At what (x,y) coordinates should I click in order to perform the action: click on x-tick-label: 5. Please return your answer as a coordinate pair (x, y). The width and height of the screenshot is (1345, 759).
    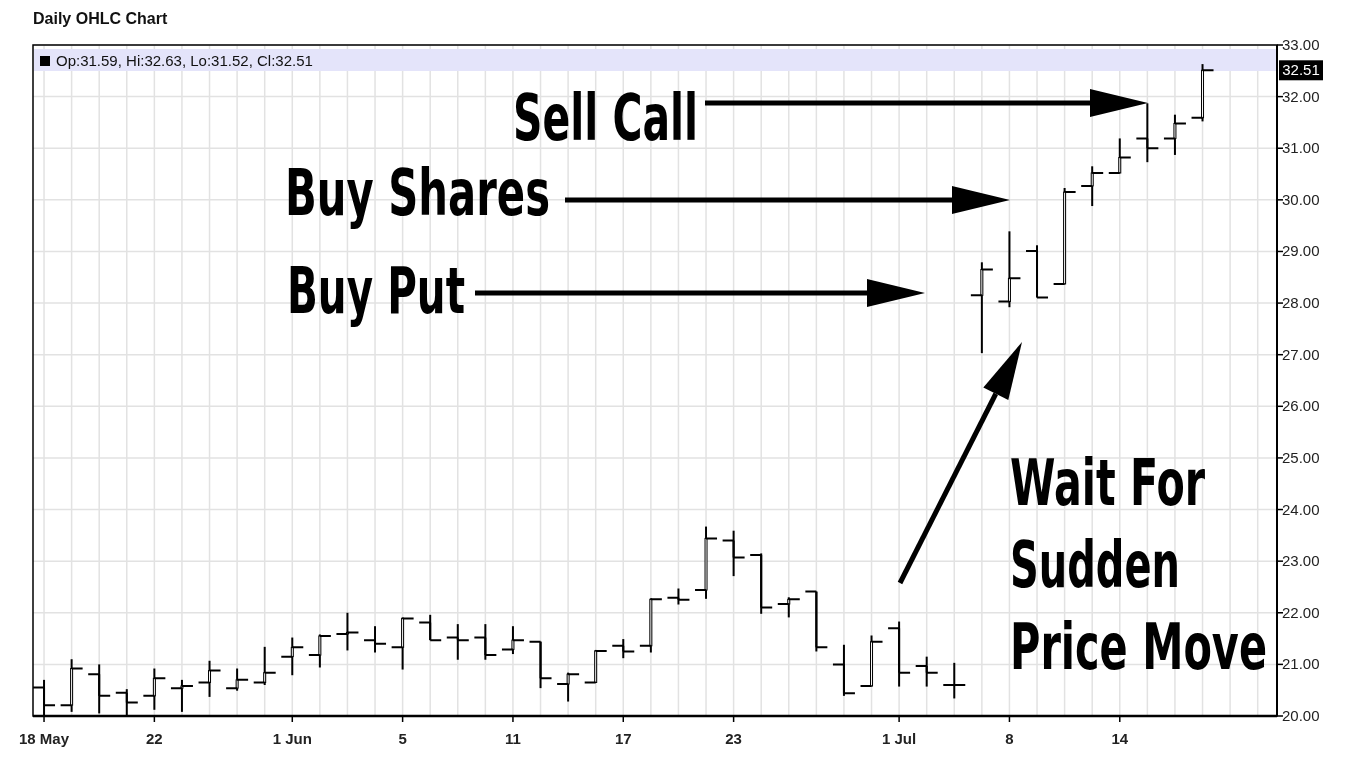
    Looking at the image, I should click on (402, 738).